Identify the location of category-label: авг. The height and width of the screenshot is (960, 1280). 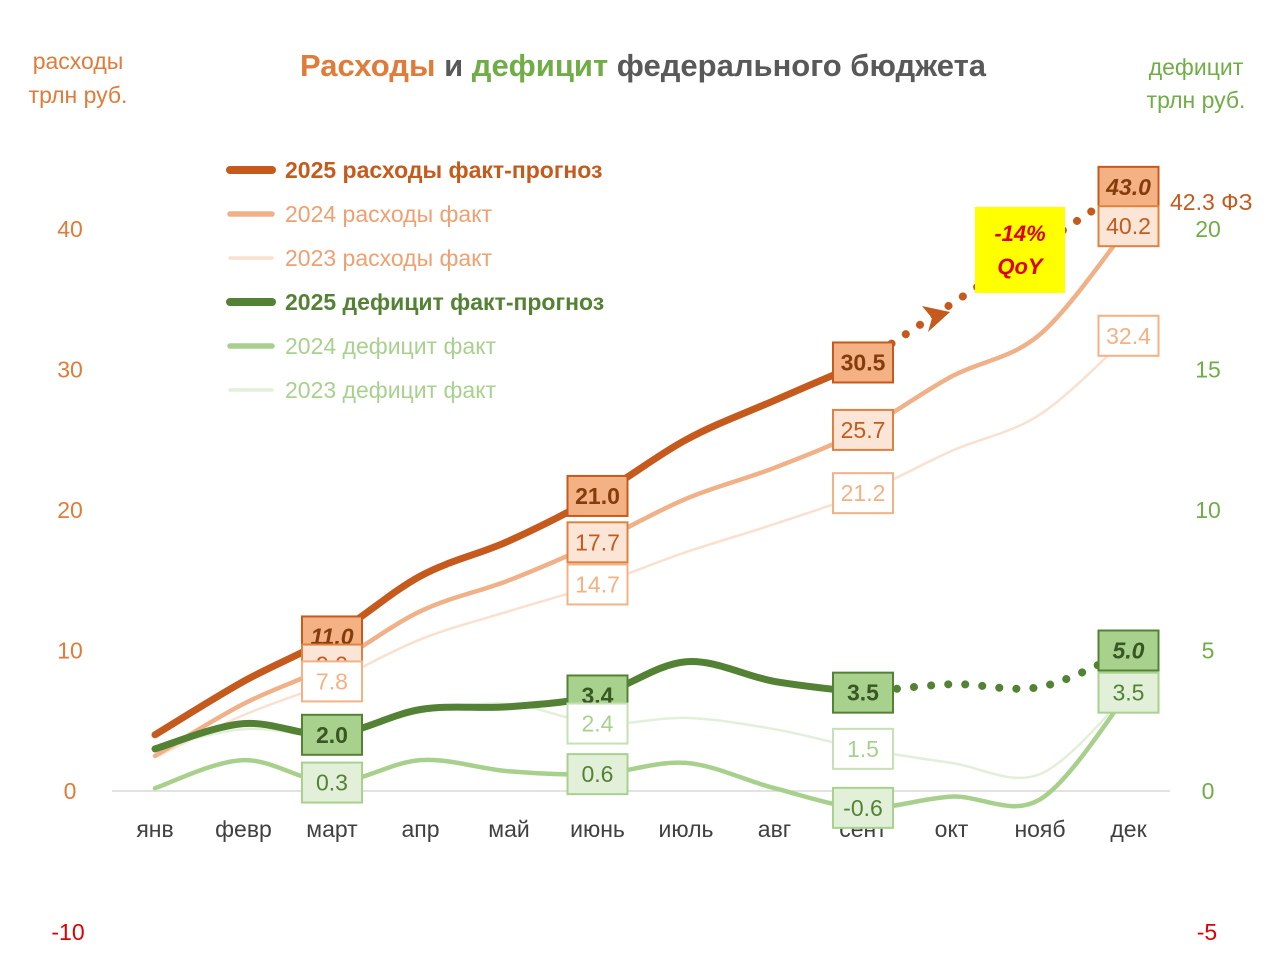
(774, 829).